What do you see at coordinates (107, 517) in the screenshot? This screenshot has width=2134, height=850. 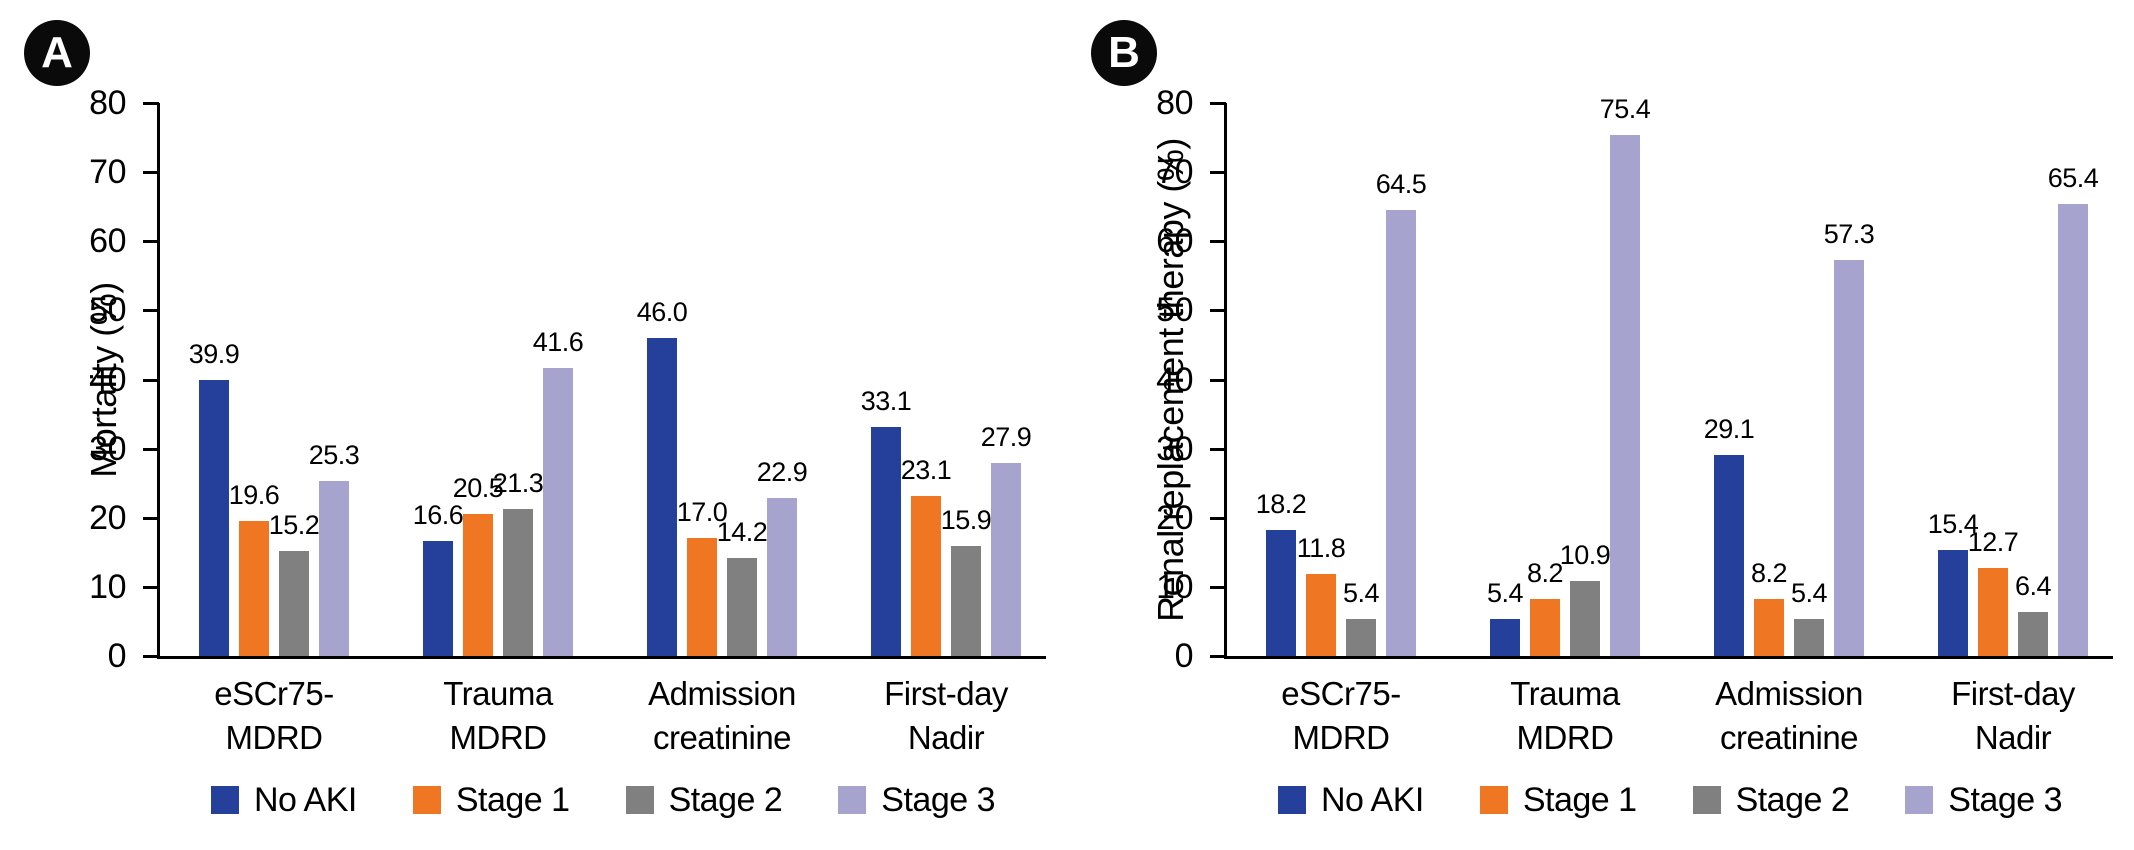 I see `y-axis-tick-label: 20` at bounding box center [107, 517].